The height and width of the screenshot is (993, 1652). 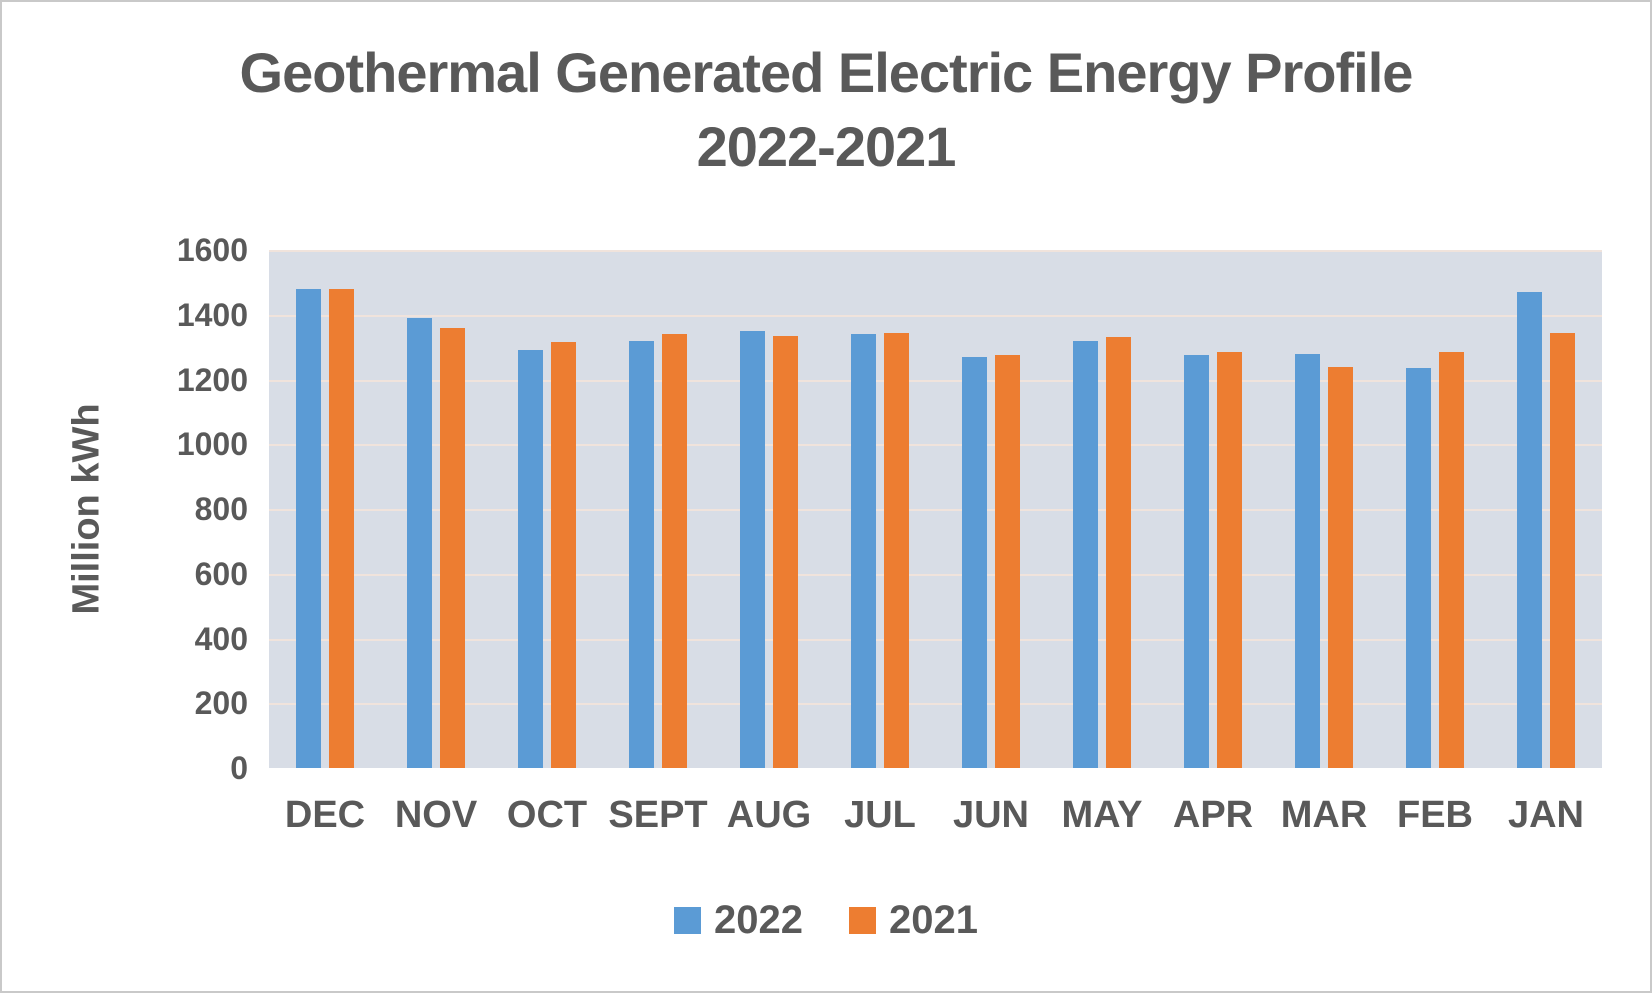 What do you see at coordinates (1435, 815) in the screenshot?
I see `x-axis-label-feb: FEB` at bounding box center [1435, 815].